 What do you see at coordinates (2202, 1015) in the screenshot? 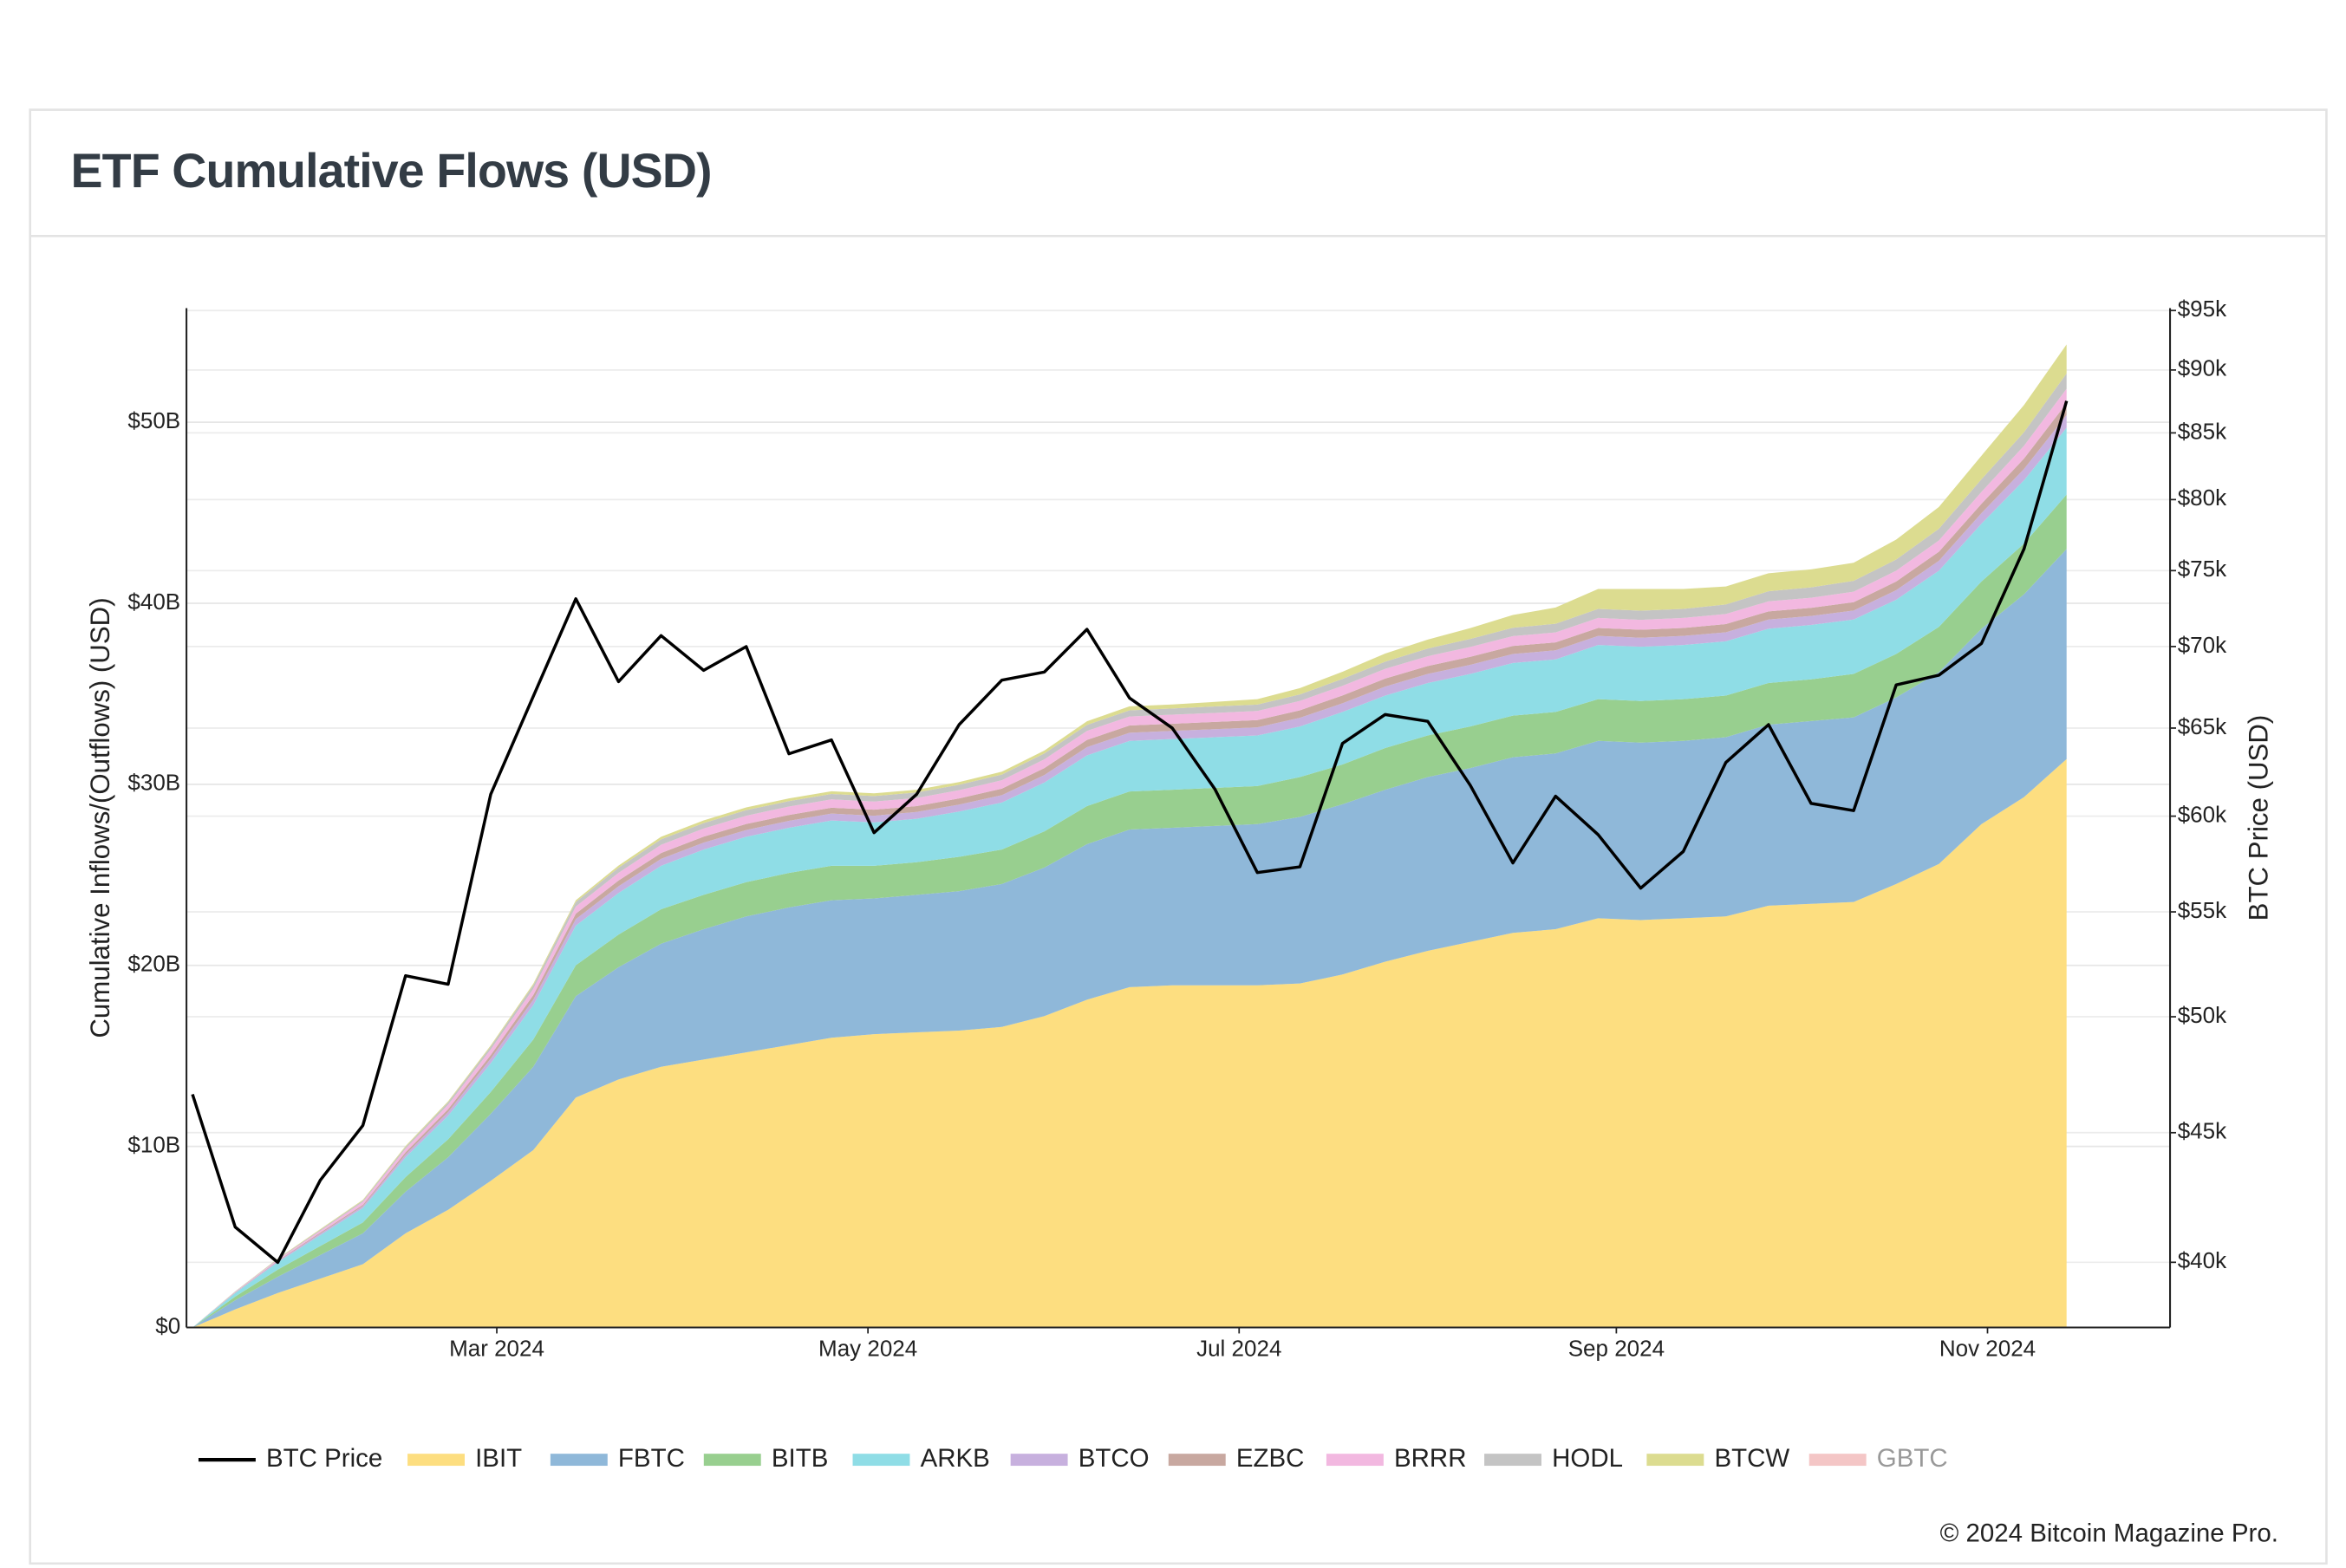
I see `y2-tick-label: $50k` at bounding box center [2202, 1015].